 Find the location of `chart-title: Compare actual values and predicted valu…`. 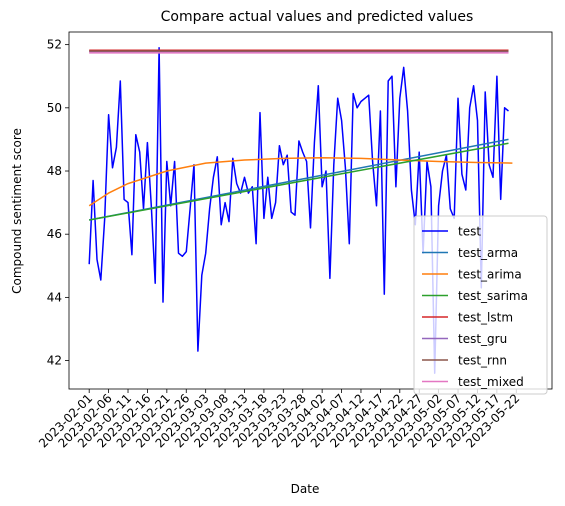

chart-title: Compare actual values and predicted valu… is located at coordinates (317, 17).